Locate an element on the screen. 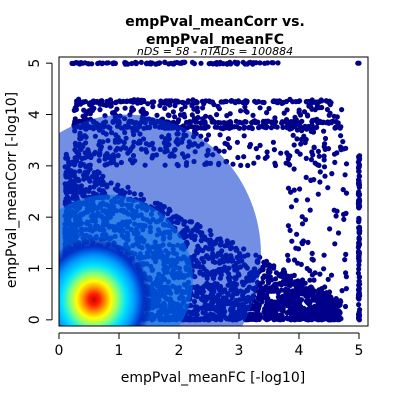  x-tick-label: 3 is located at coordinates (239, 351).